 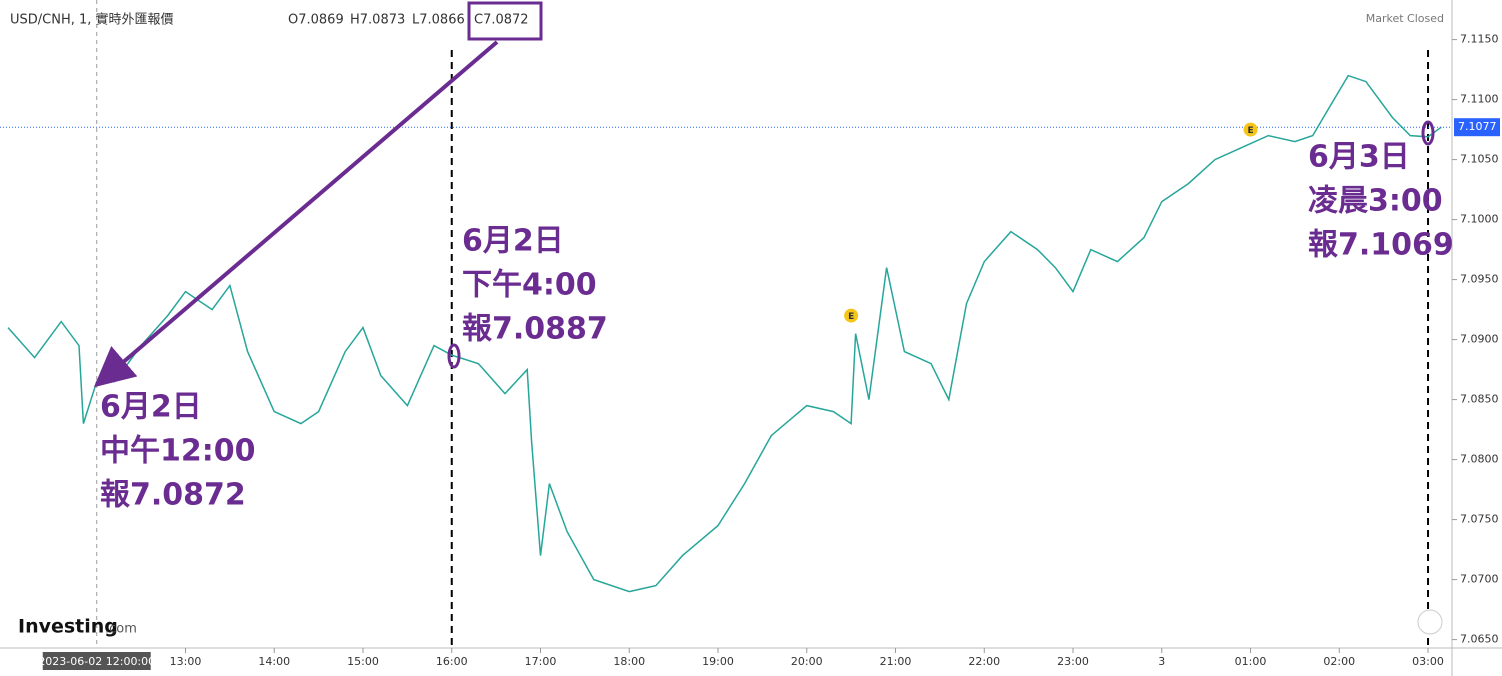 I want to click on x-tick-label: 18:00, so click(x=629, y=661).